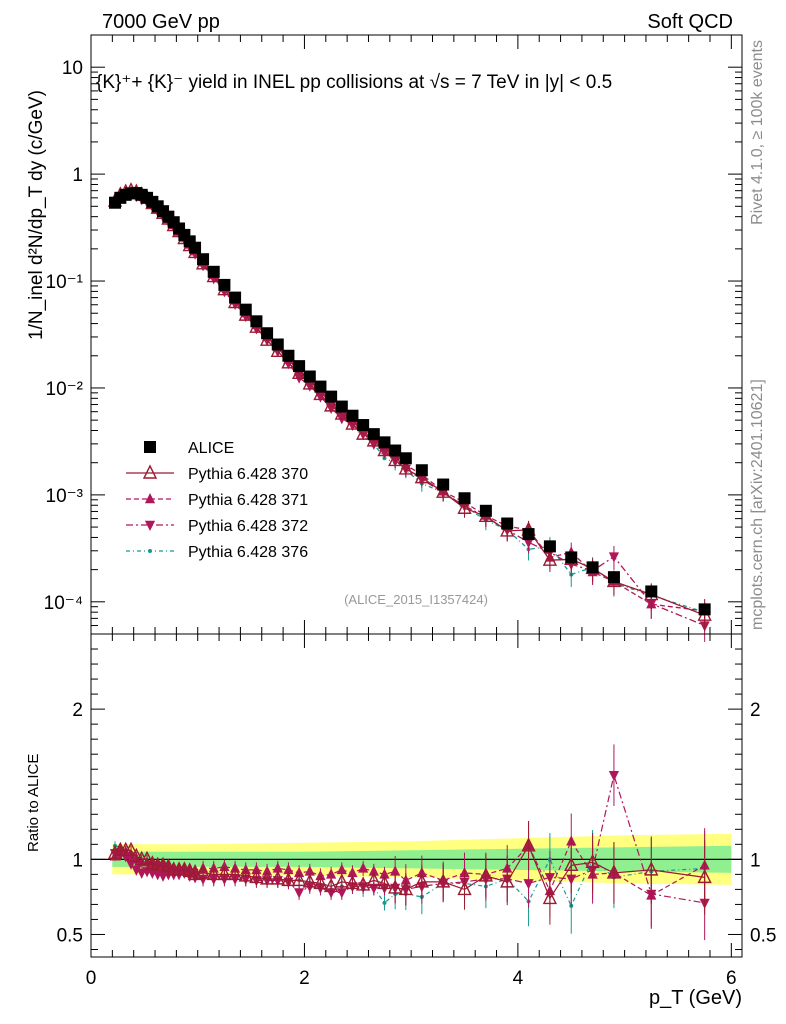  Describe the element at coordinates (695, 998) in the screenshot. I see `x-axis-title: p_T (GeV)` at that location.